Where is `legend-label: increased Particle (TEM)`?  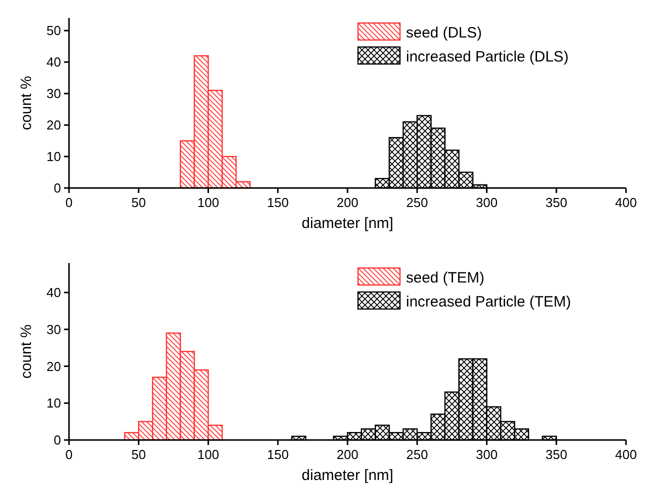
legend-label: increased Particle (TEM) is located at coordinates (489, 301).